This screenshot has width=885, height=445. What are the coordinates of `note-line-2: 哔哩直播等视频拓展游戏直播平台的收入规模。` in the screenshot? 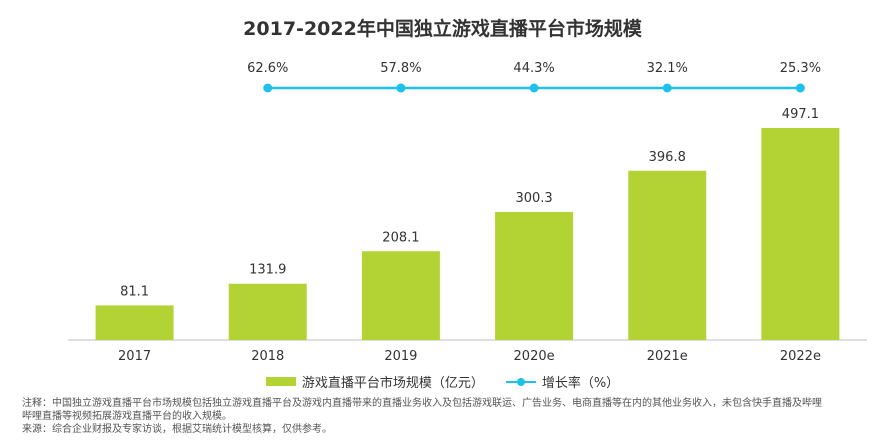 It's located at (127, 416).